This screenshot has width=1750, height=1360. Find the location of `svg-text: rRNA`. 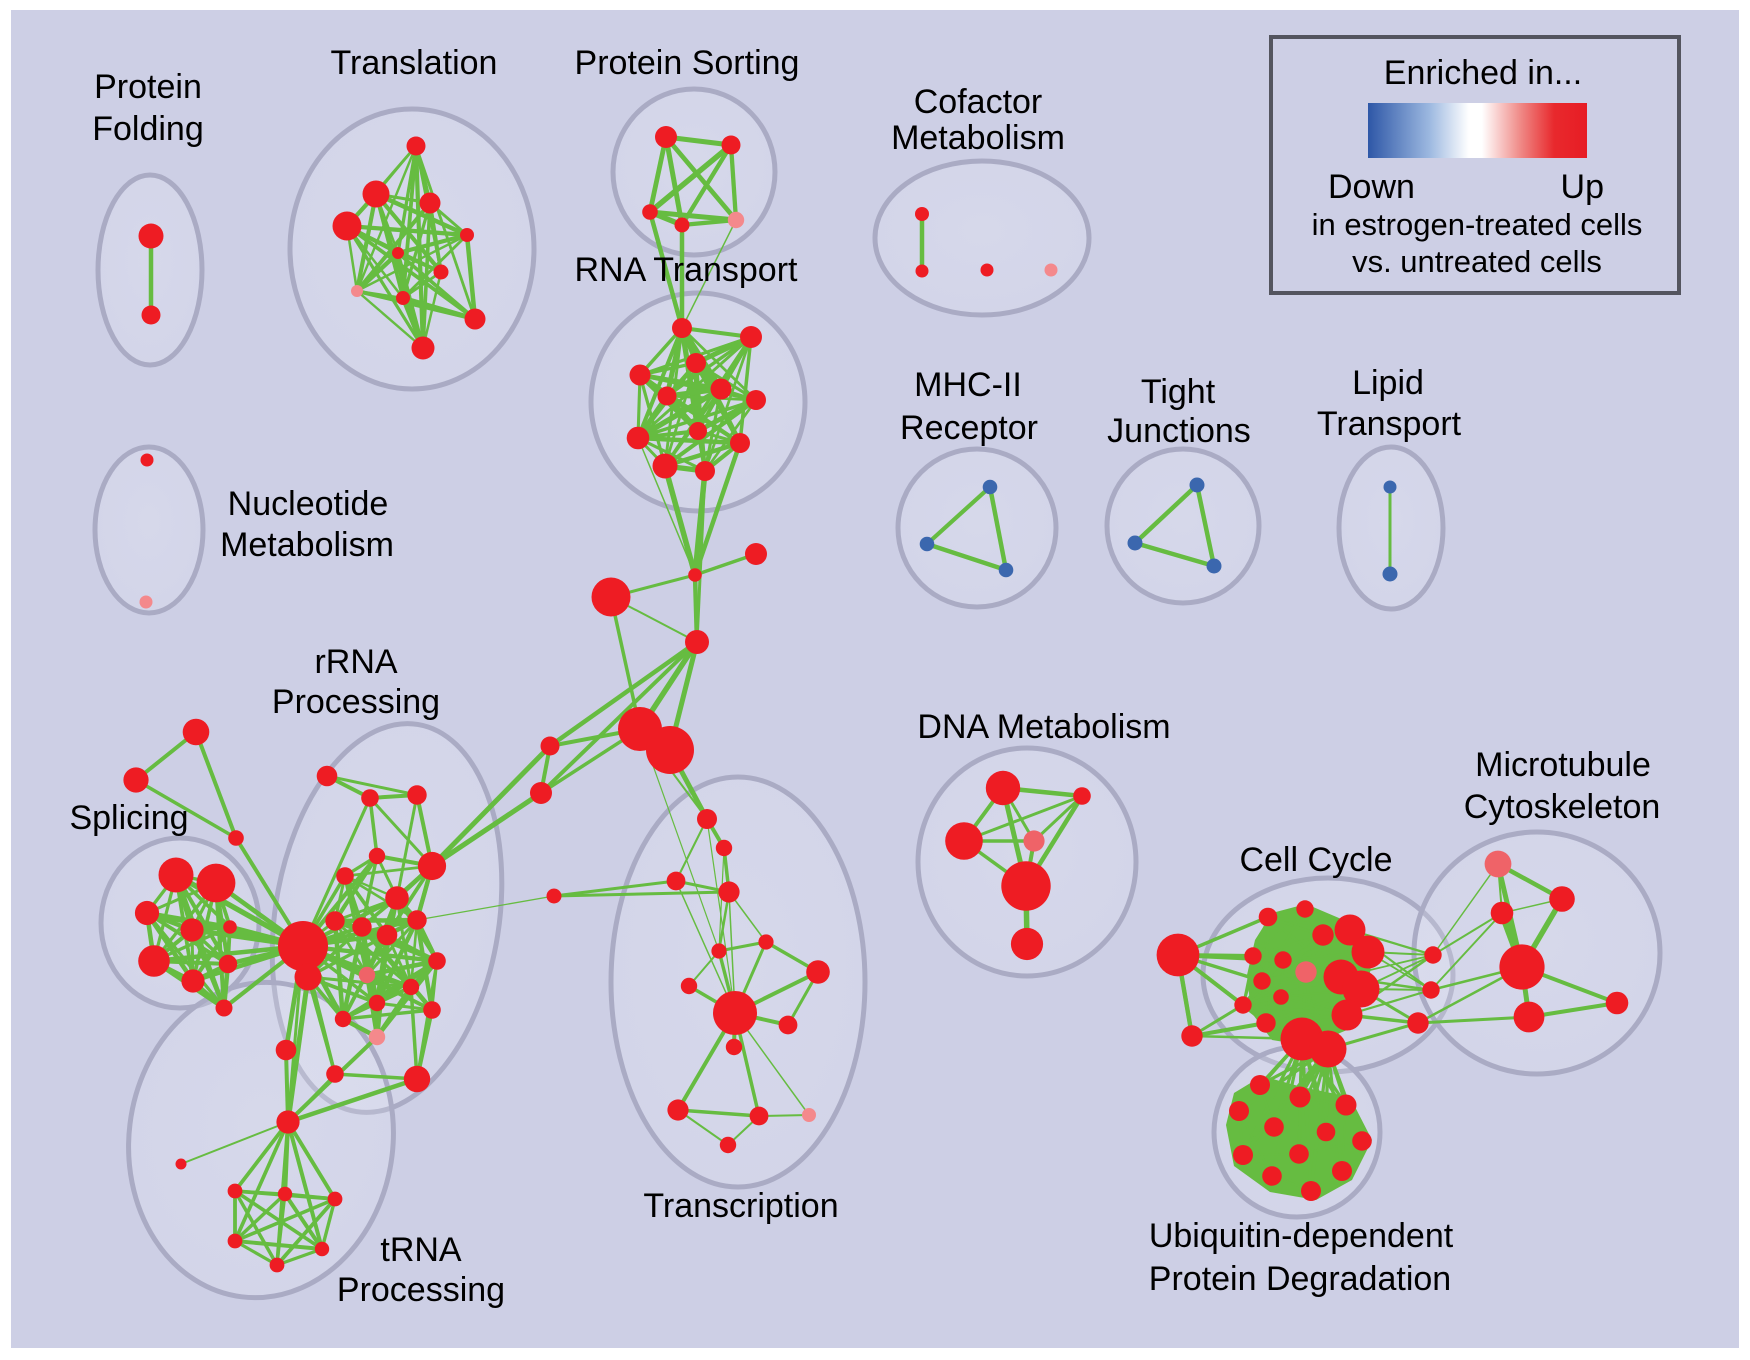

svg-text: rRNA is located at coordinates (355, 662).